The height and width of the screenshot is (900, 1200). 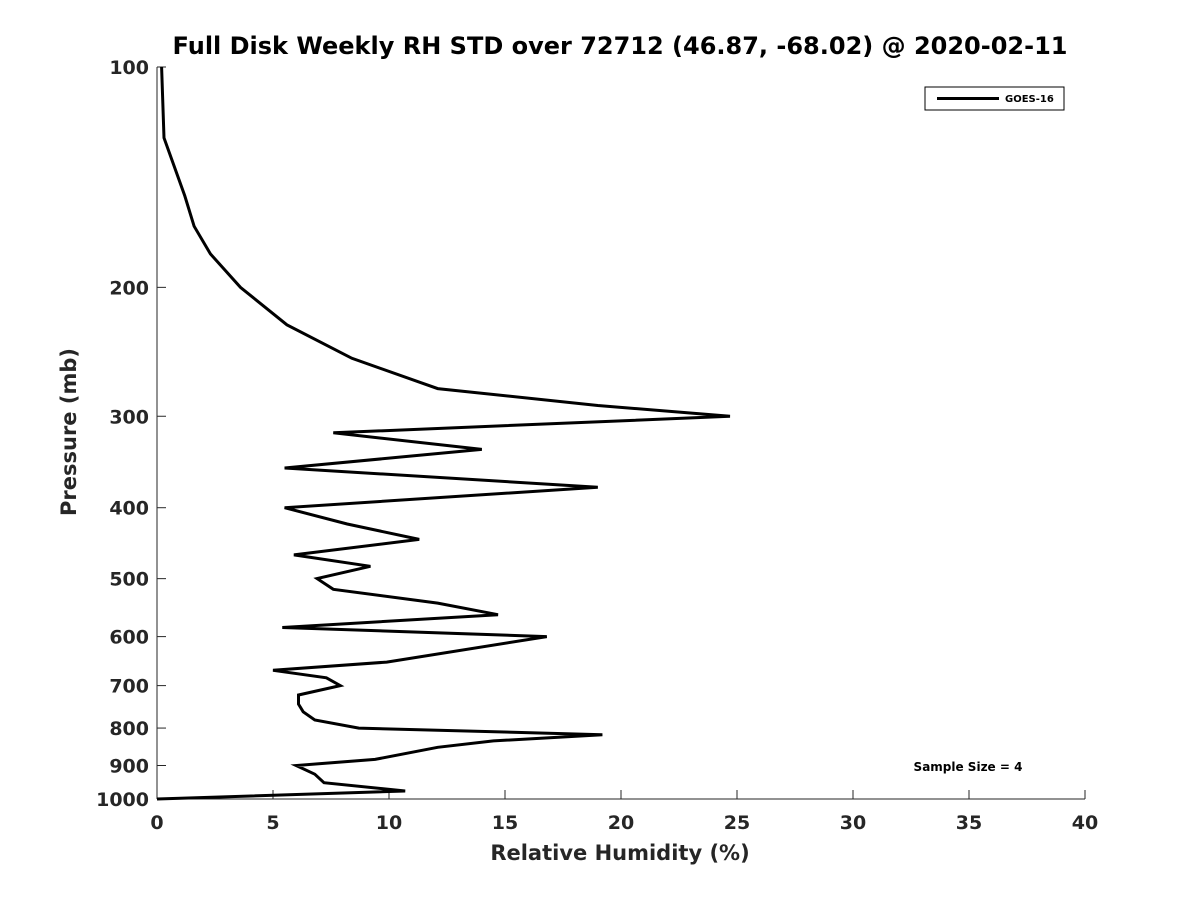 I want to click on x-tick-label: 10, so click(x=389, y=823).